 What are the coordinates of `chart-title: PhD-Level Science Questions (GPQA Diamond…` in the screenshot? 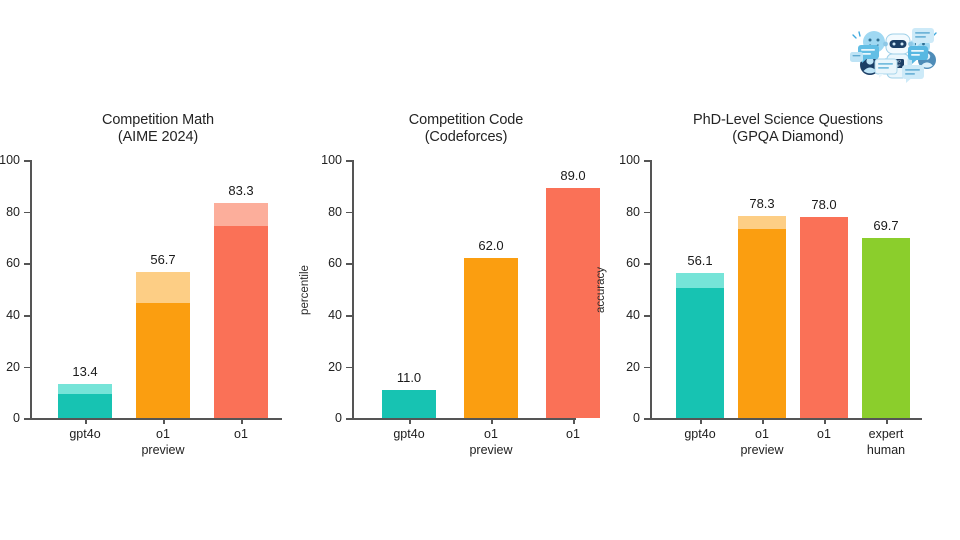 It's located at (788, 129).